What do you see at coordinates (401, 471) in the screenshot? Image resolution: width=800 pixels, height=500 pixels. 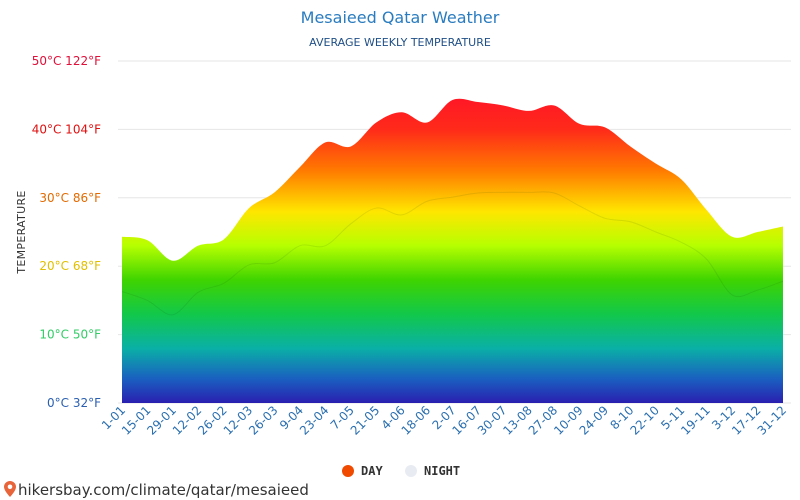 I see `legend: DAY NIGHT` at bounding box center [401, 471].